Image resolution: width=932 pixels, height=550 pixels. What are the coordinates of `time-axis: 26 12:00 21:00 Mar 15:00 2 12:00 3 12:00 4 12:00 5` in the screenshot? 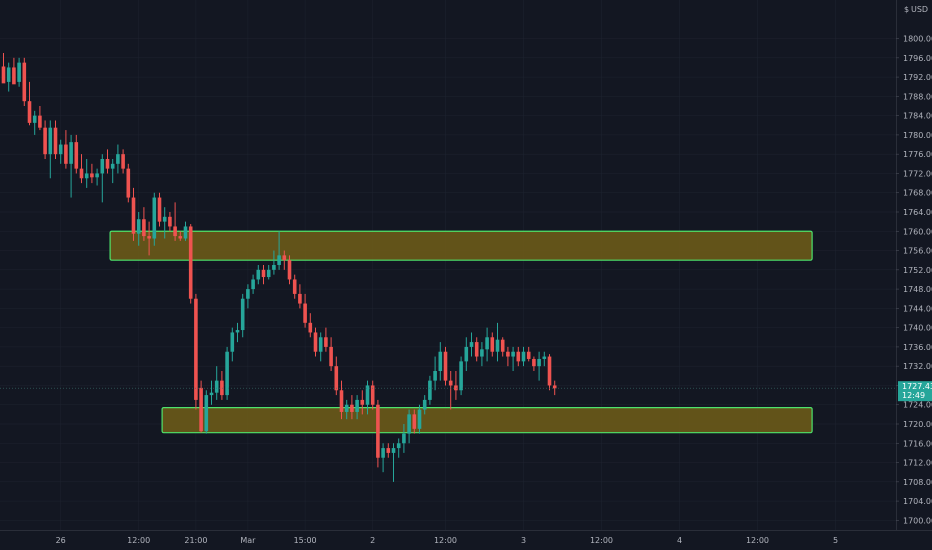 It's located at (447, 540).